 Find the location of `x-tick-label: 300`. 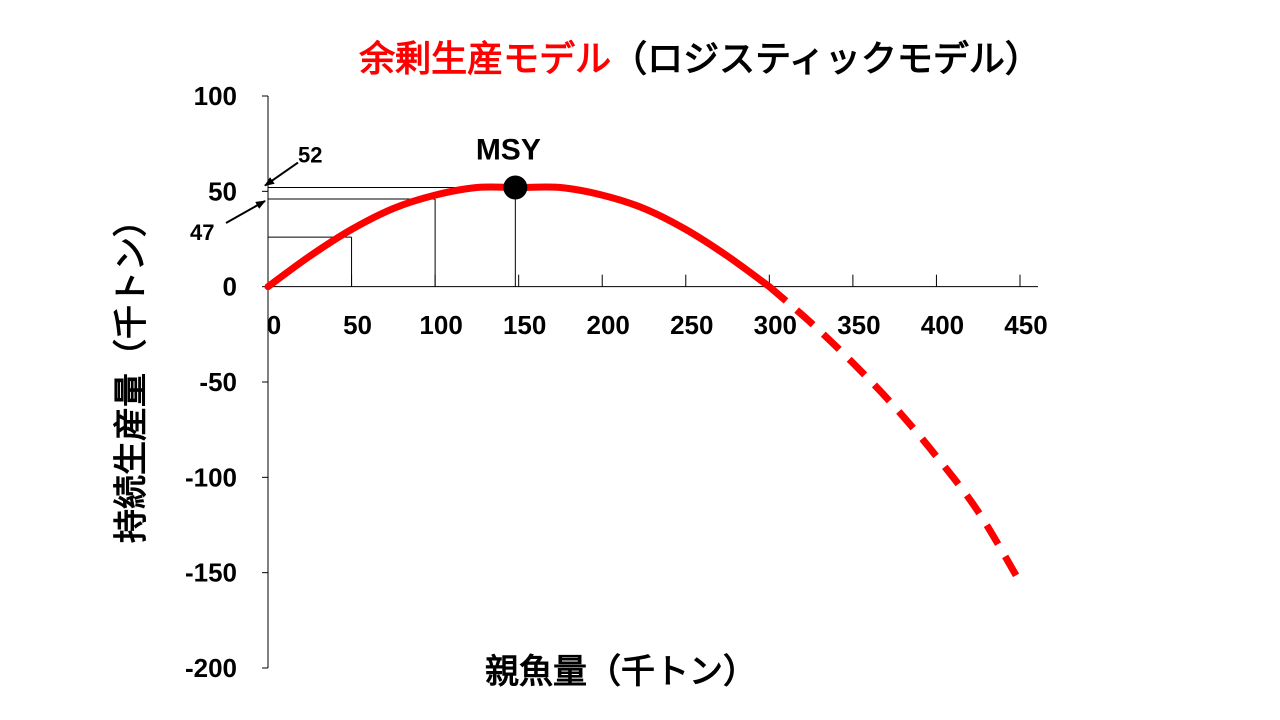

x-tick-label: 300 is located at coordinates (775, 325).